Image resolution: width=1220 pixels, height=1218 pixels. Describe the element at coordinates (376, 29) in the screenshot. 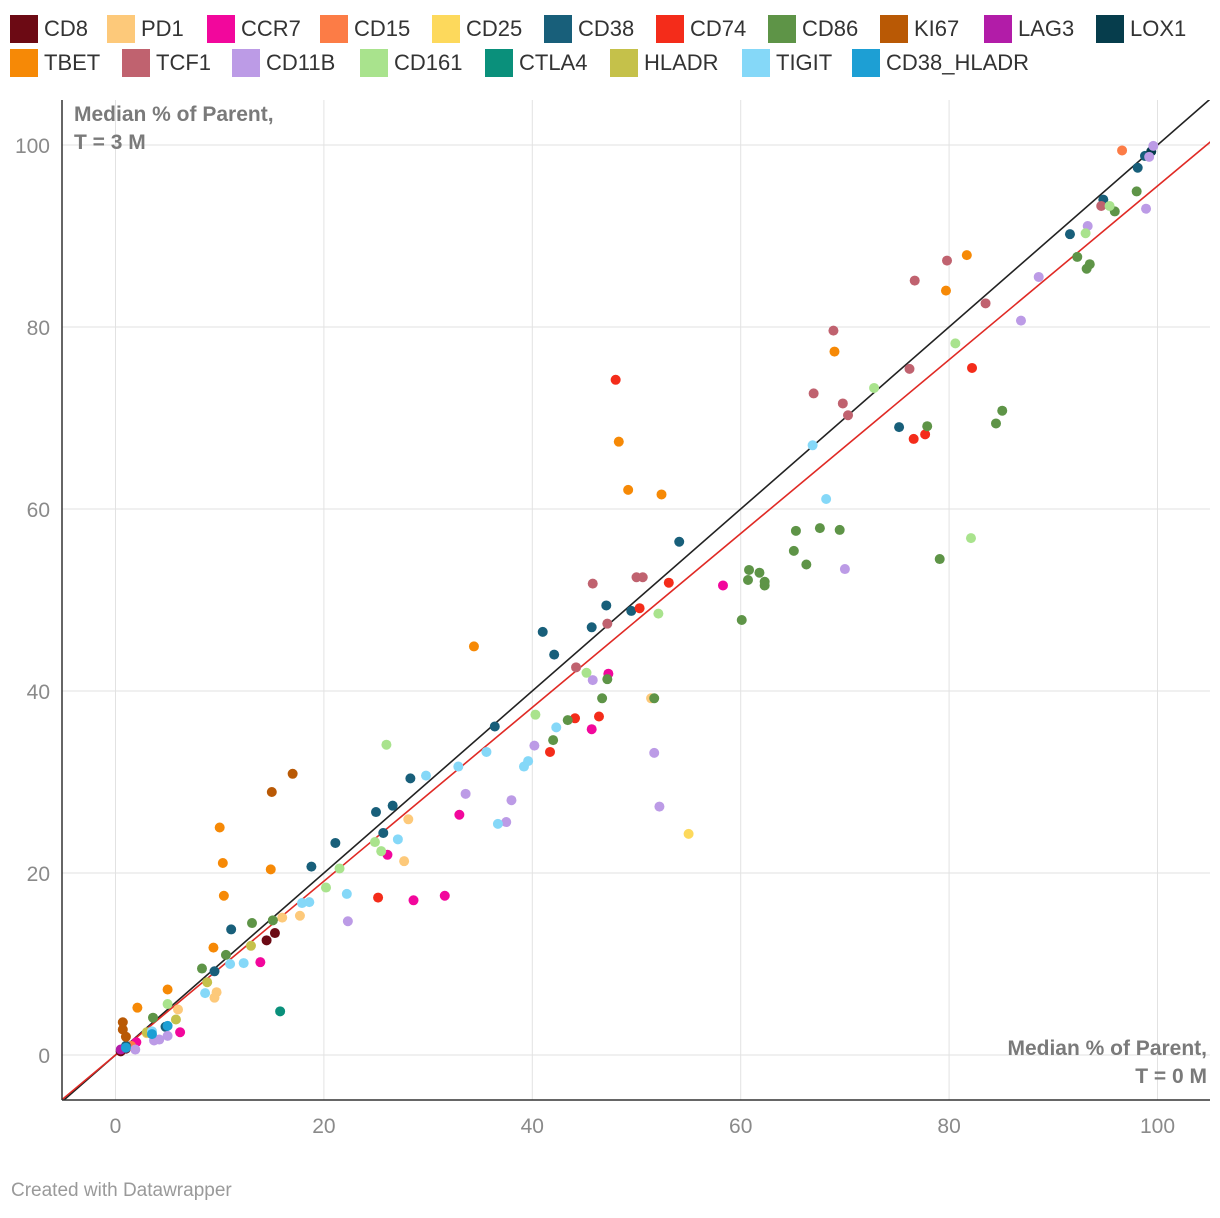

I see `legend-item-cd15: CD15` at that location.